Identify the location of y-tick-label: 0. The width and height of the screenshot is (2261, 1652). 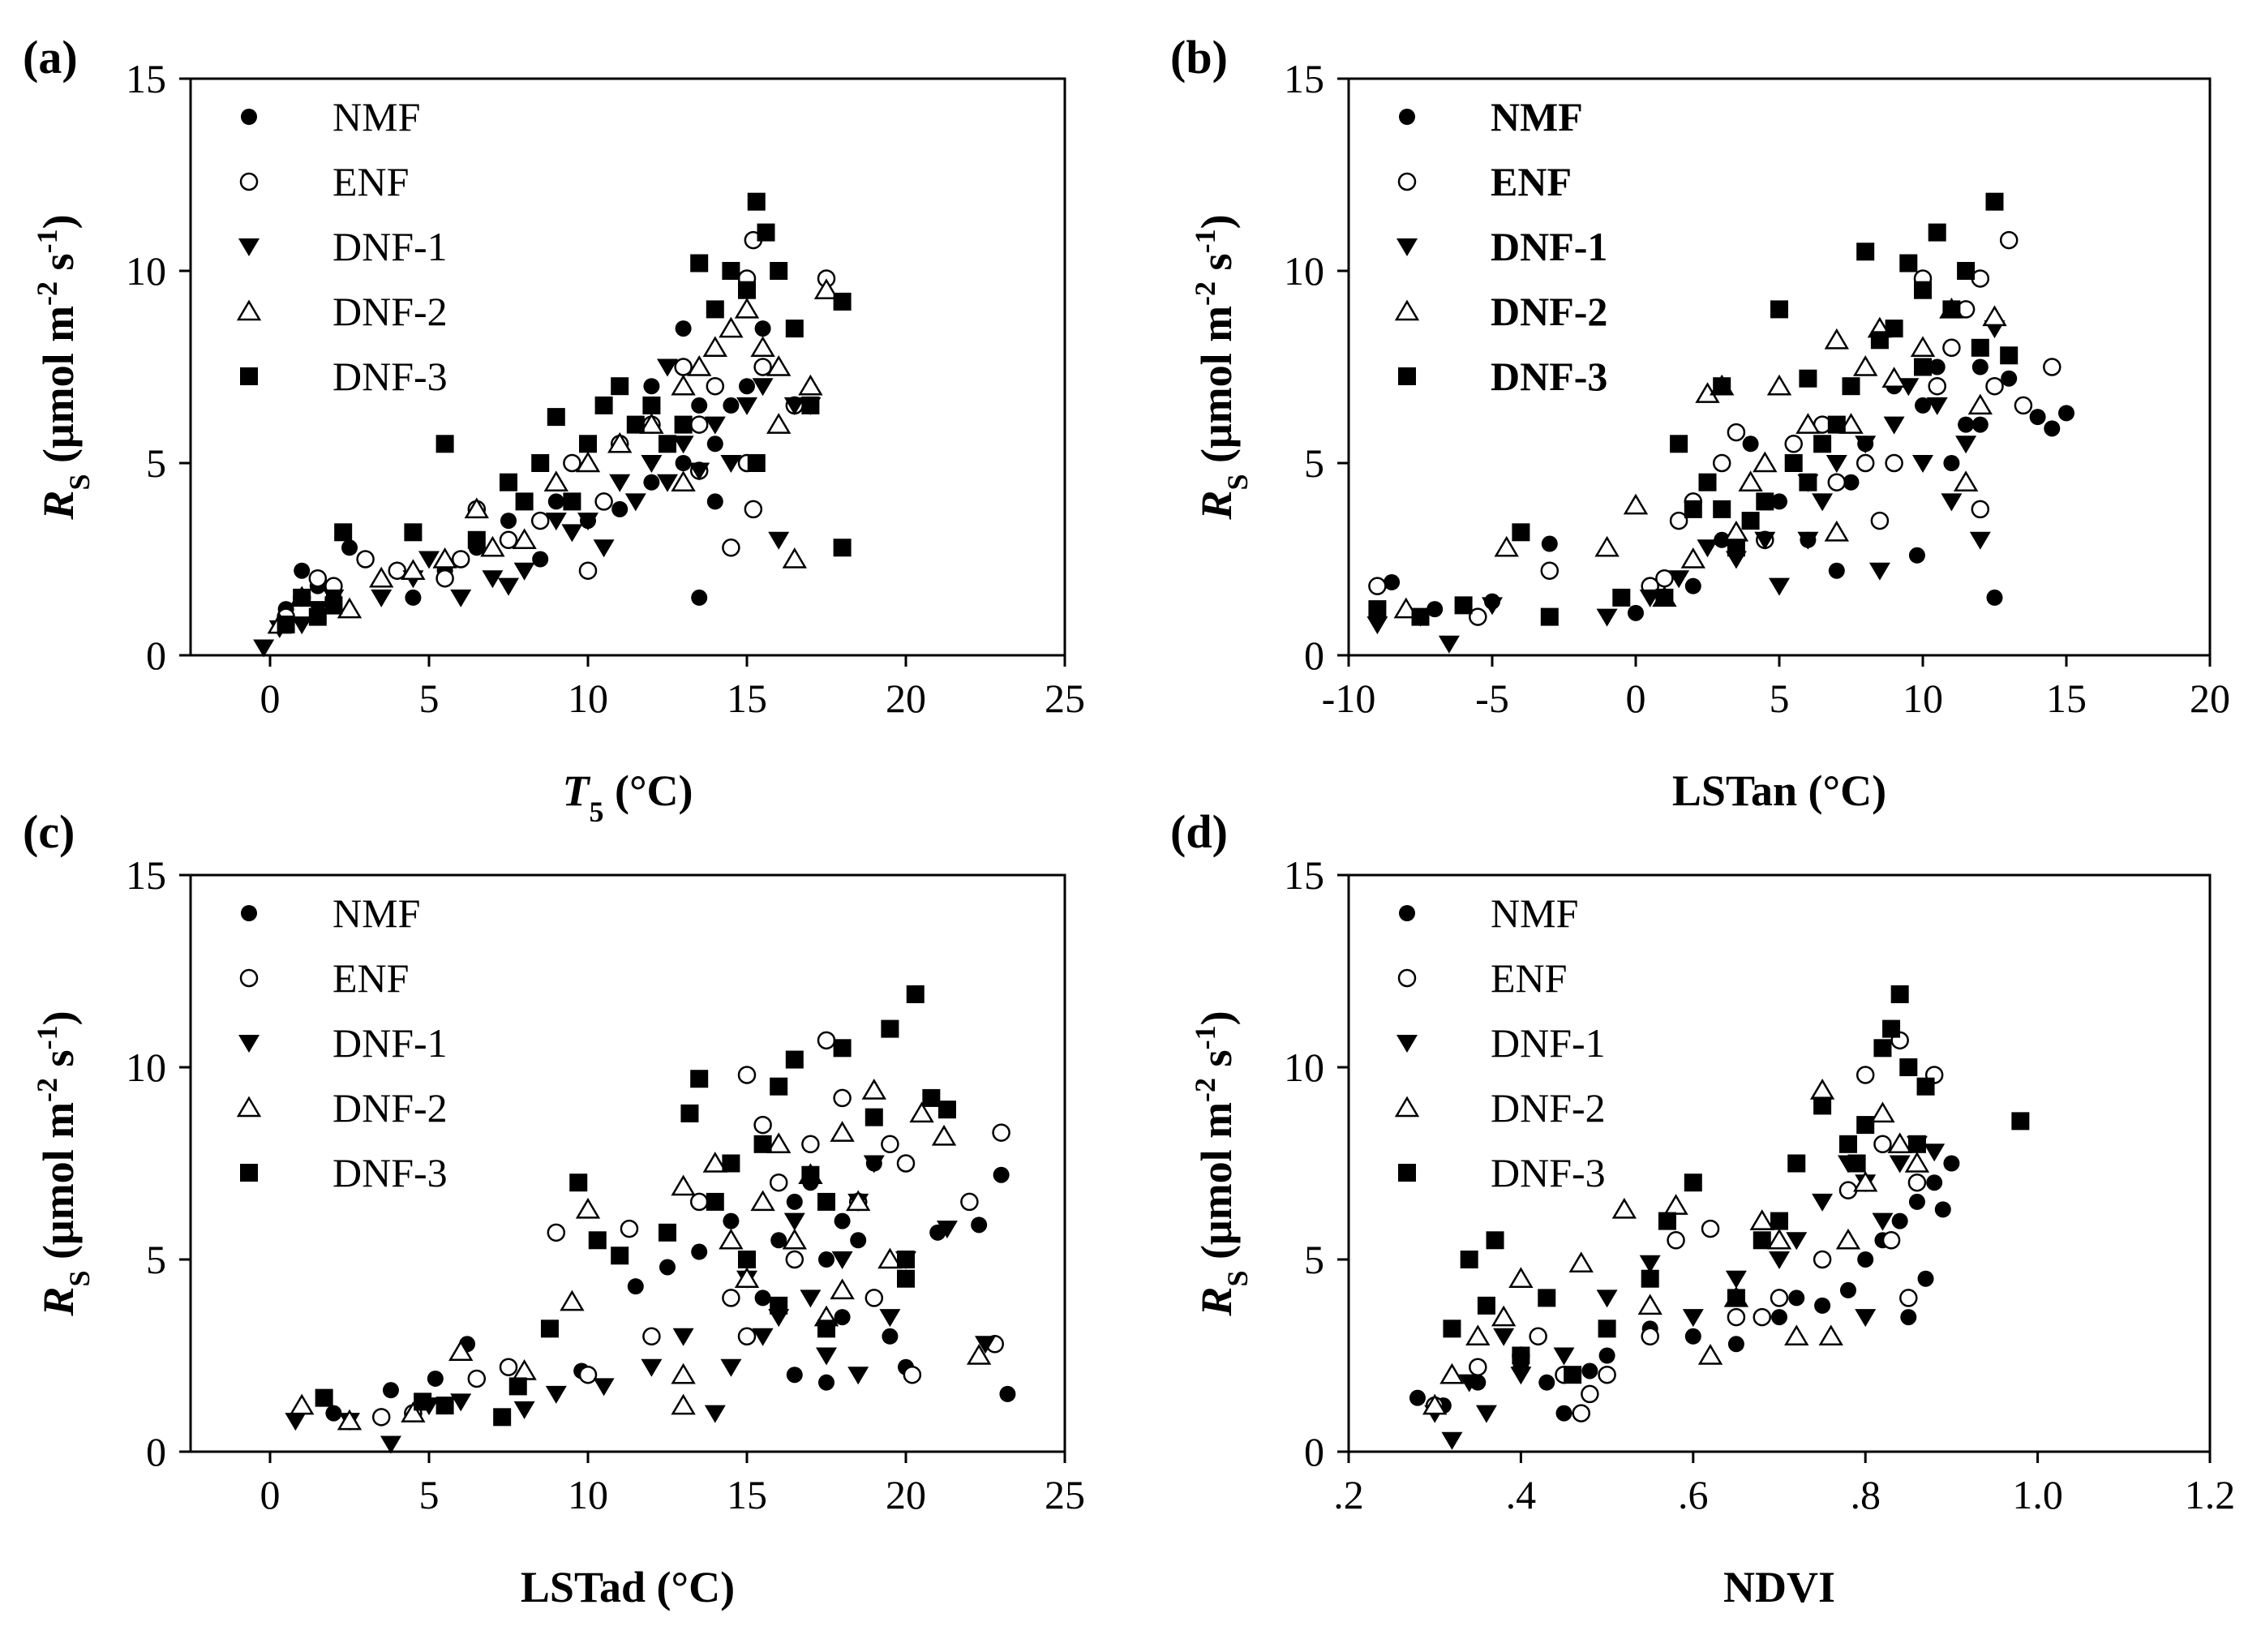
(1314, 655).